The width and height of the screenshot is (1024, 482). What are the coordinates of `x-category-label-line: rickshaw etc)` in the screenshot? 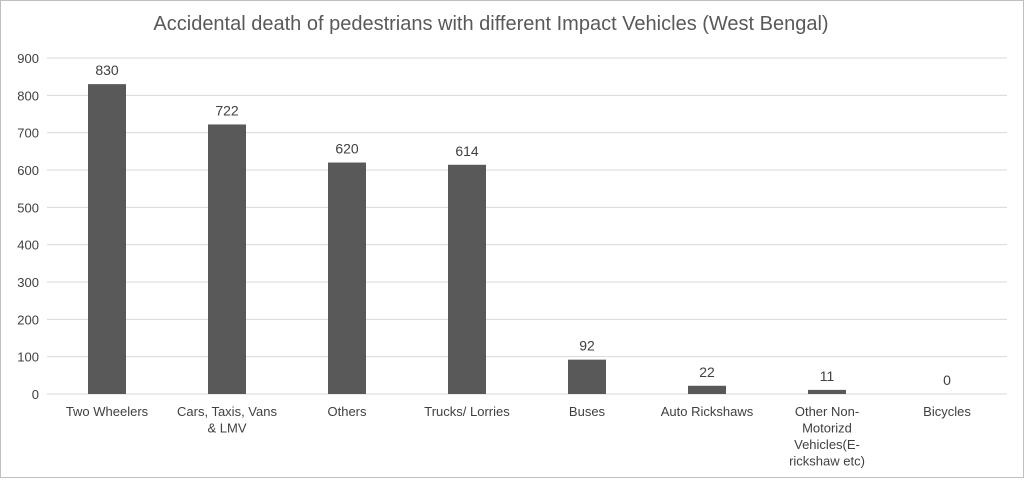 It's located at (827, 461).